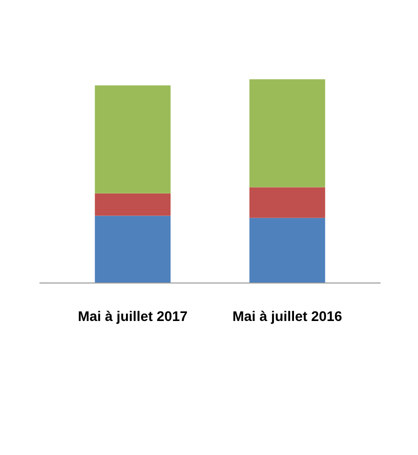 The width and height of the screenshot is (418, 455). What do you see at coordinates (132, 317) in the screenshot?
I see `x-tick-label: Mai à juillet 2017` at bounding box center [132, 317].